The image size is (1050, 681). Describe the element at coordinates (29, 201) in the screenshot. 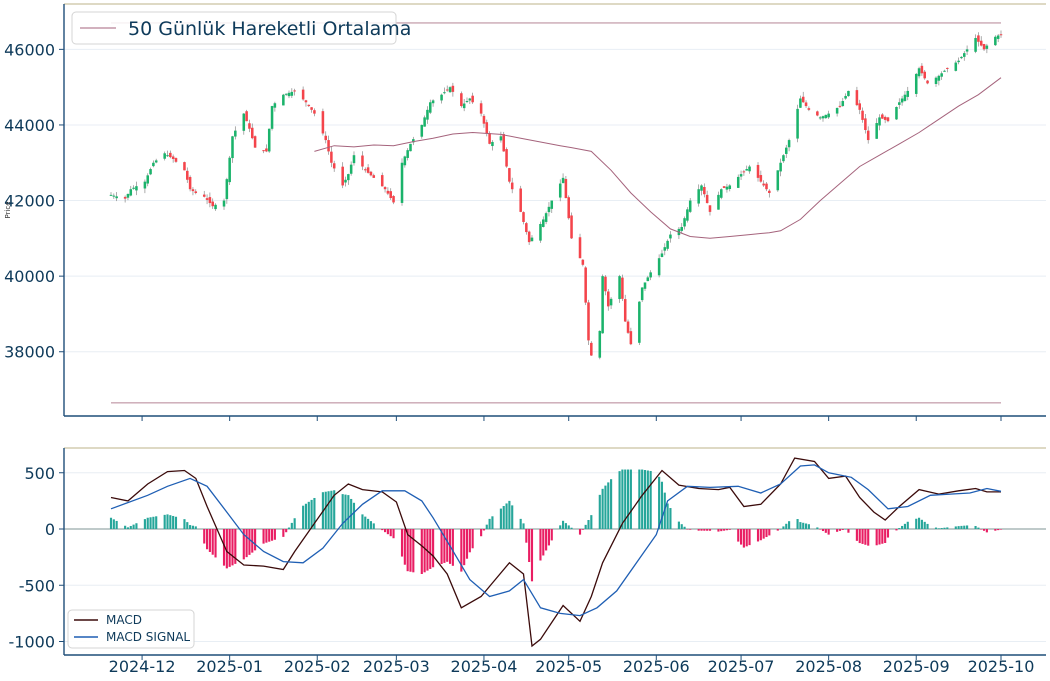

I see `price-tick-label: 42000` at that location.